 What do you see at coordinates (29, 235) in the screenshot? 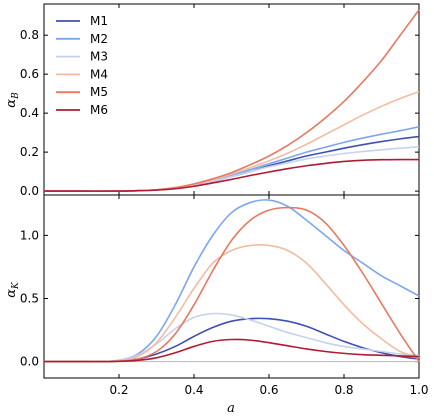
I see `bottom-ytick-label: 1.0` at bounding box center [29, 235].